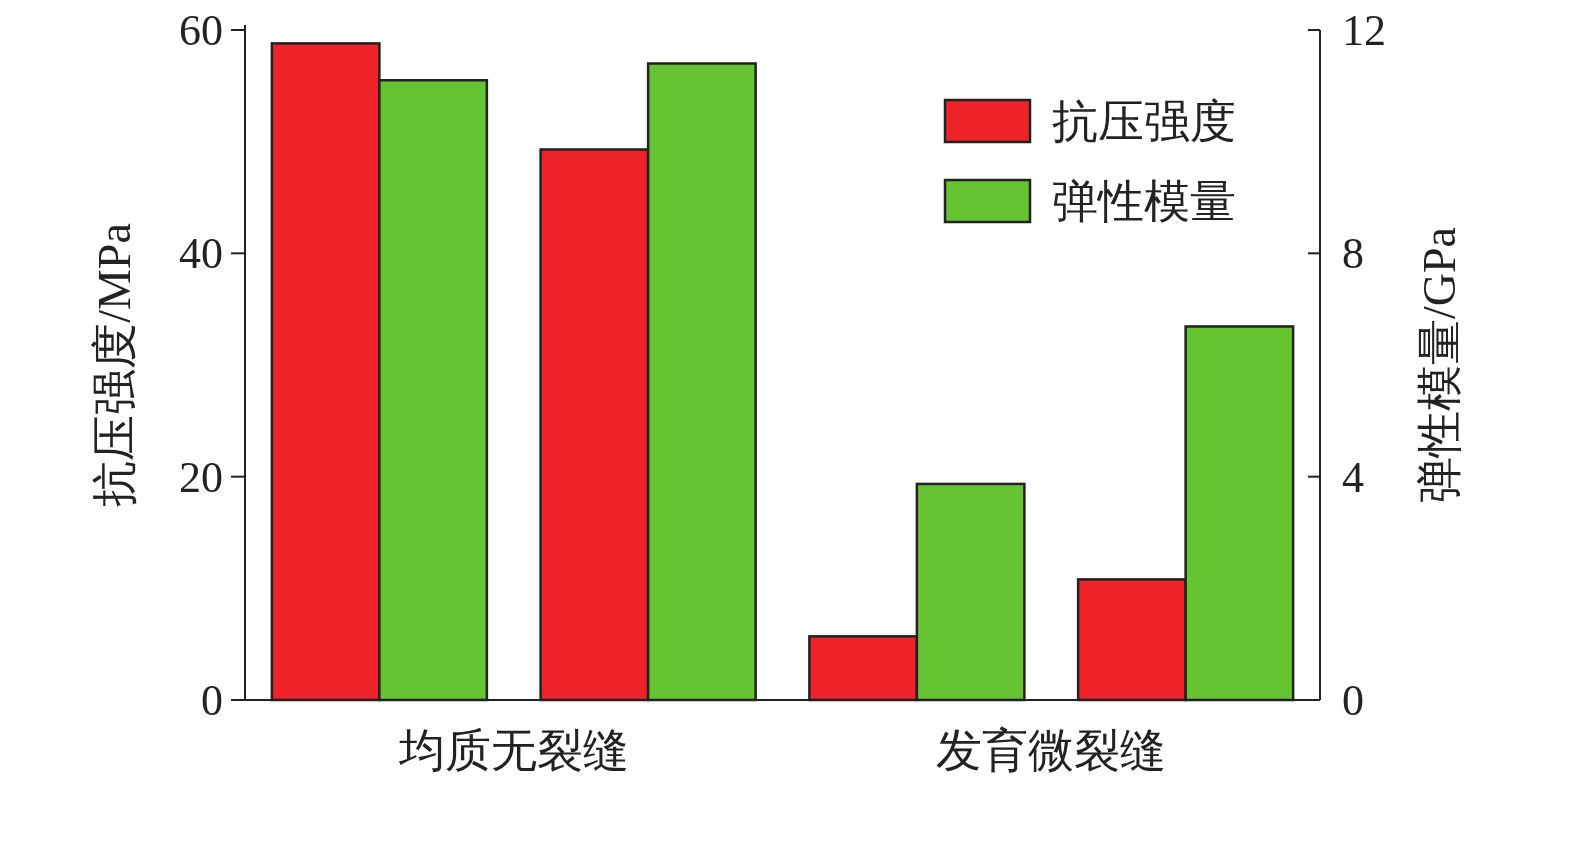 The width and height of the screenshot is (1575, 863). Describe the element at coordinates (212, 700) in the screenshot. I see `y-tick-label: 0` at that location.